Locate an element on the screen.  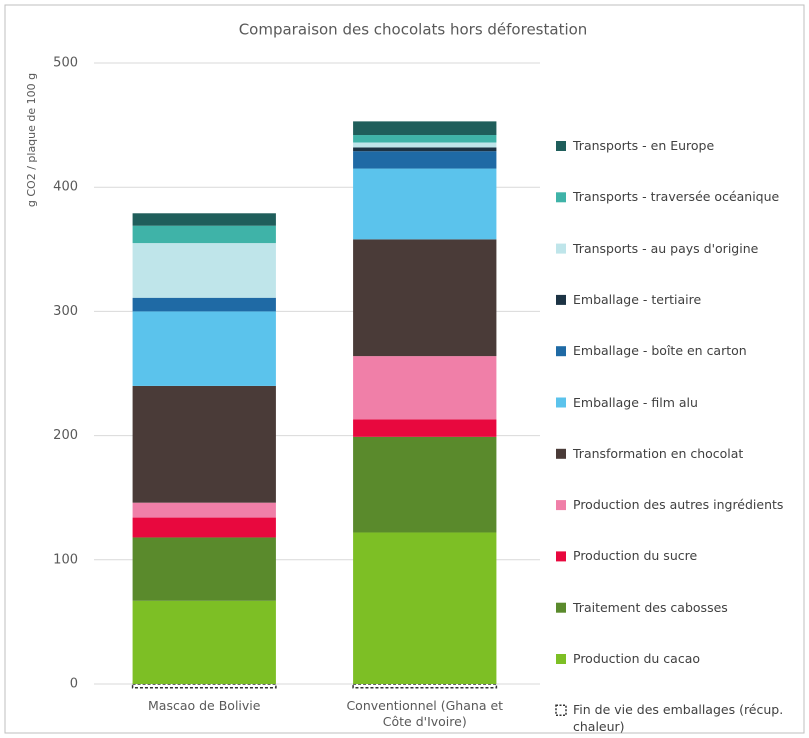
legend-label: Transports - au pays d'origine is located at coordinates (666, 248).